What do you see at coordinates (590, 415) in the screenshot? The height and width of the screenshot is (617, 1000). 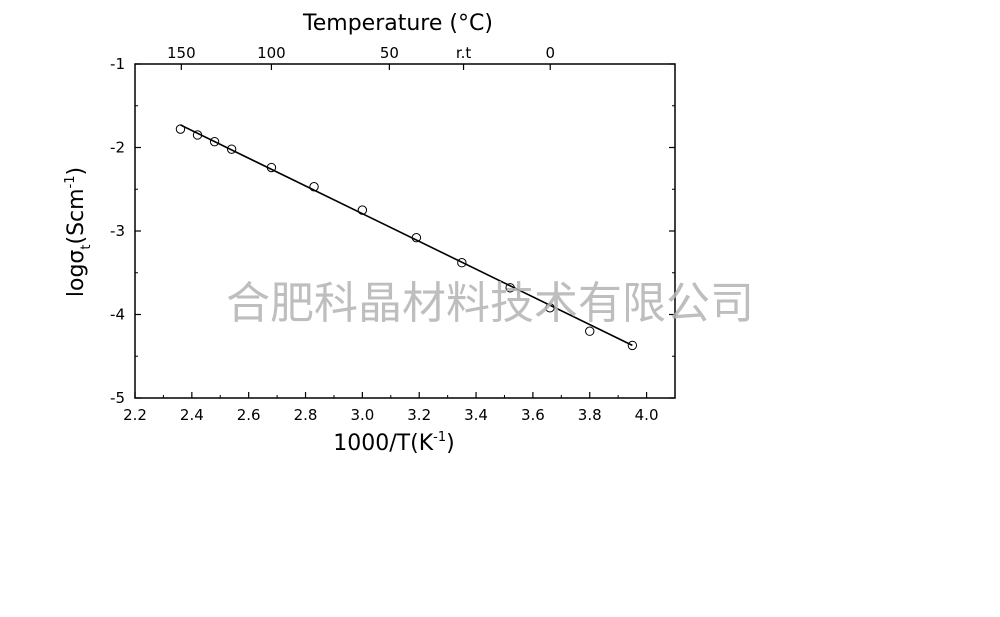 I see `x-tick-label: 3.8` at bounding box center [590, 415].